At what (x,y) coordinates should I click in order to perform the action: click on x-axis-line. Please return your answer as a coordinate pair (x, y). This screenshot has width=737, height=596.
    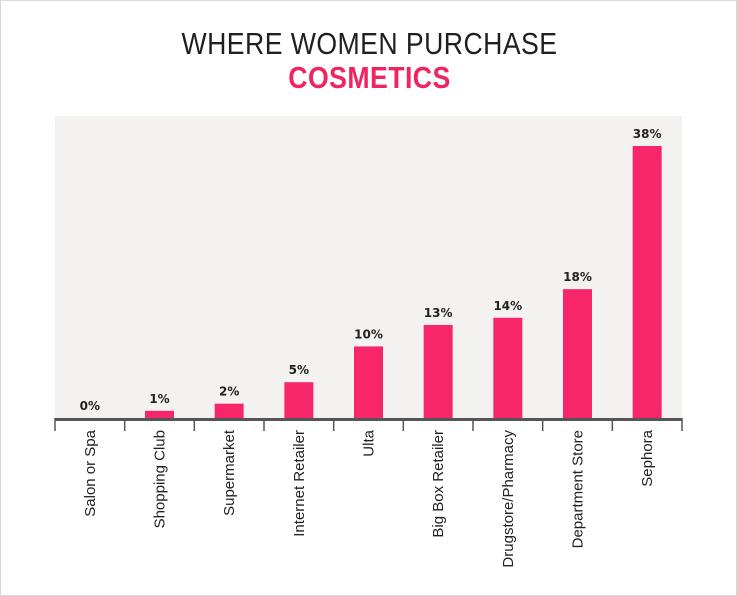
    Looking at the image, I should click on (368, 419).